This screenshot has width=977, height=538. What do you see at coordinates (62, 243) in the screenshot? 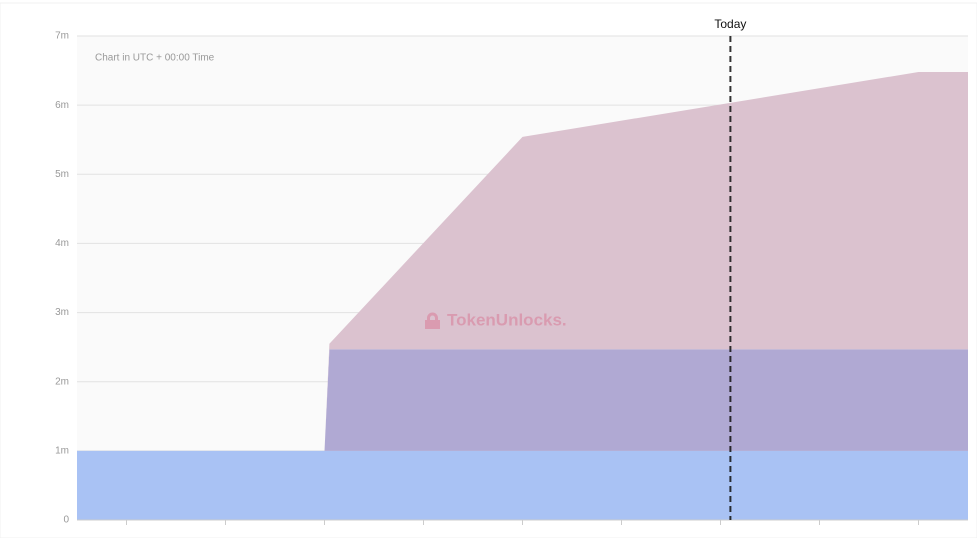
I see `y-tick-label: 4m` at bounding box center [62, 243].